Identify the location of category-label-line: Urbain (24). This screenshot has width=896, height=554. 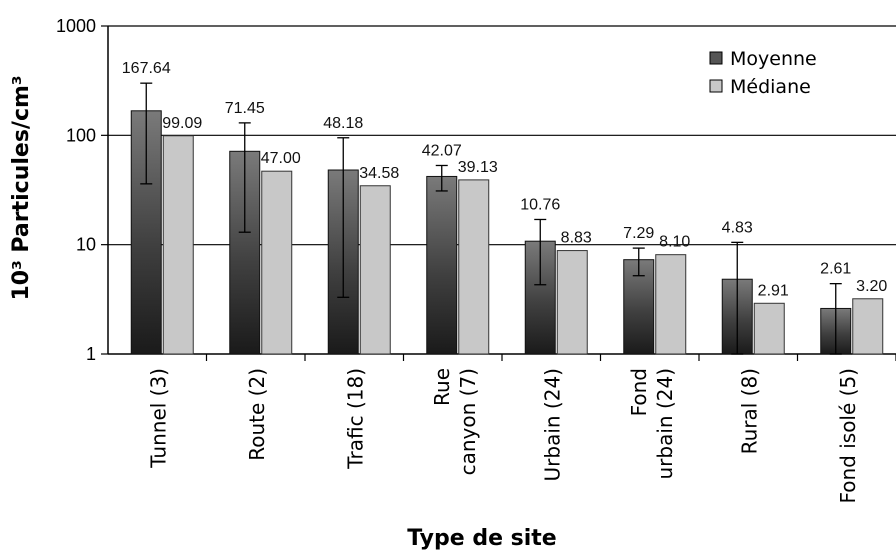
(552, 424).